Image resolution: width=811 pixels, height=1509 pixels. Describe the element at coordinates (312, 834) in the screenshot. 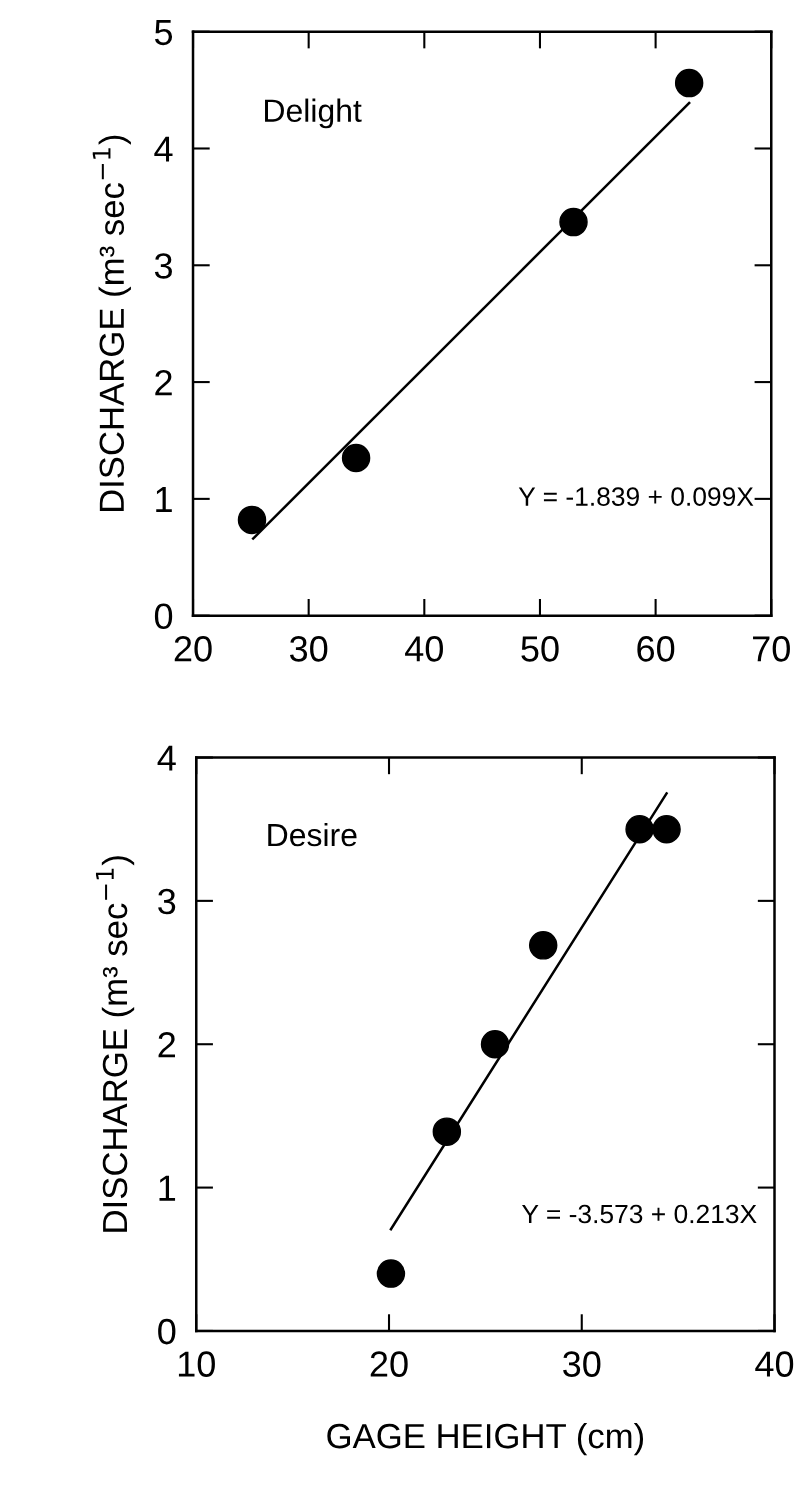

I see `annotation: Desire` at that location.